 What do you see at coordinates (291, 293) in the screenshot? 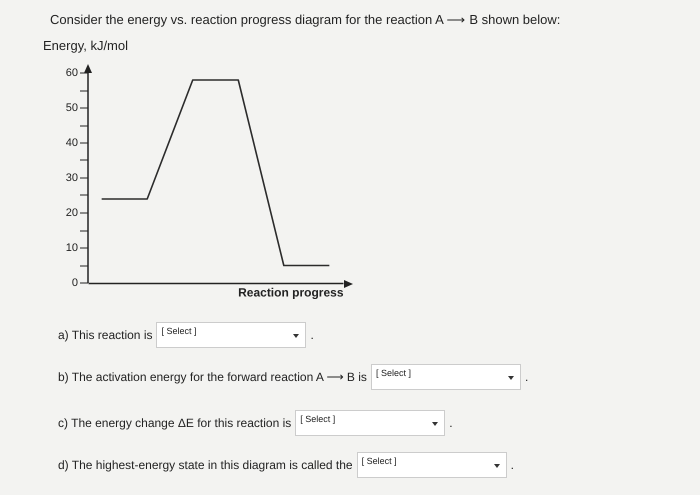
I see `x-axis-title: Reaction progress` at bounding box center [291, 293].